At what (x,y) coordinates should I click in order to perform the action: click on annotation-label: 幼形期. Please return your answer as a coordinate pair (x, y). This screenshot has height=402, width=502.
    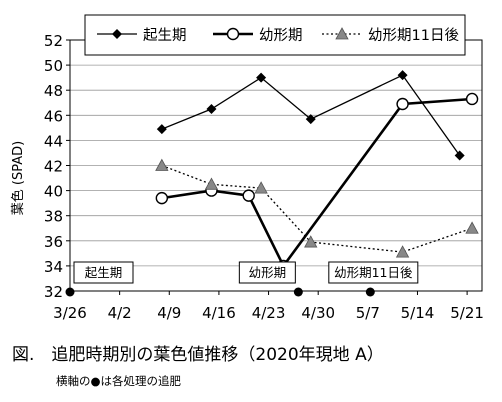
    Looking at the image, I should click on (268, 272).